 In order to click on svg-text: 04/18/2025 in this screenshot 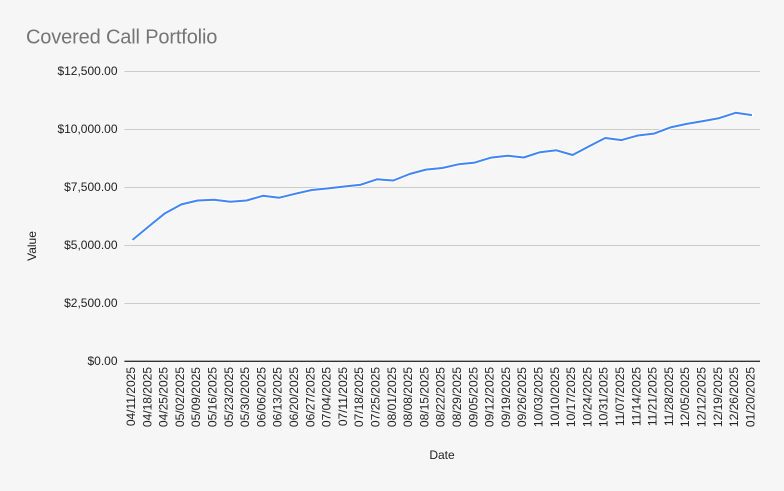, I will do `click(147, 397)`.